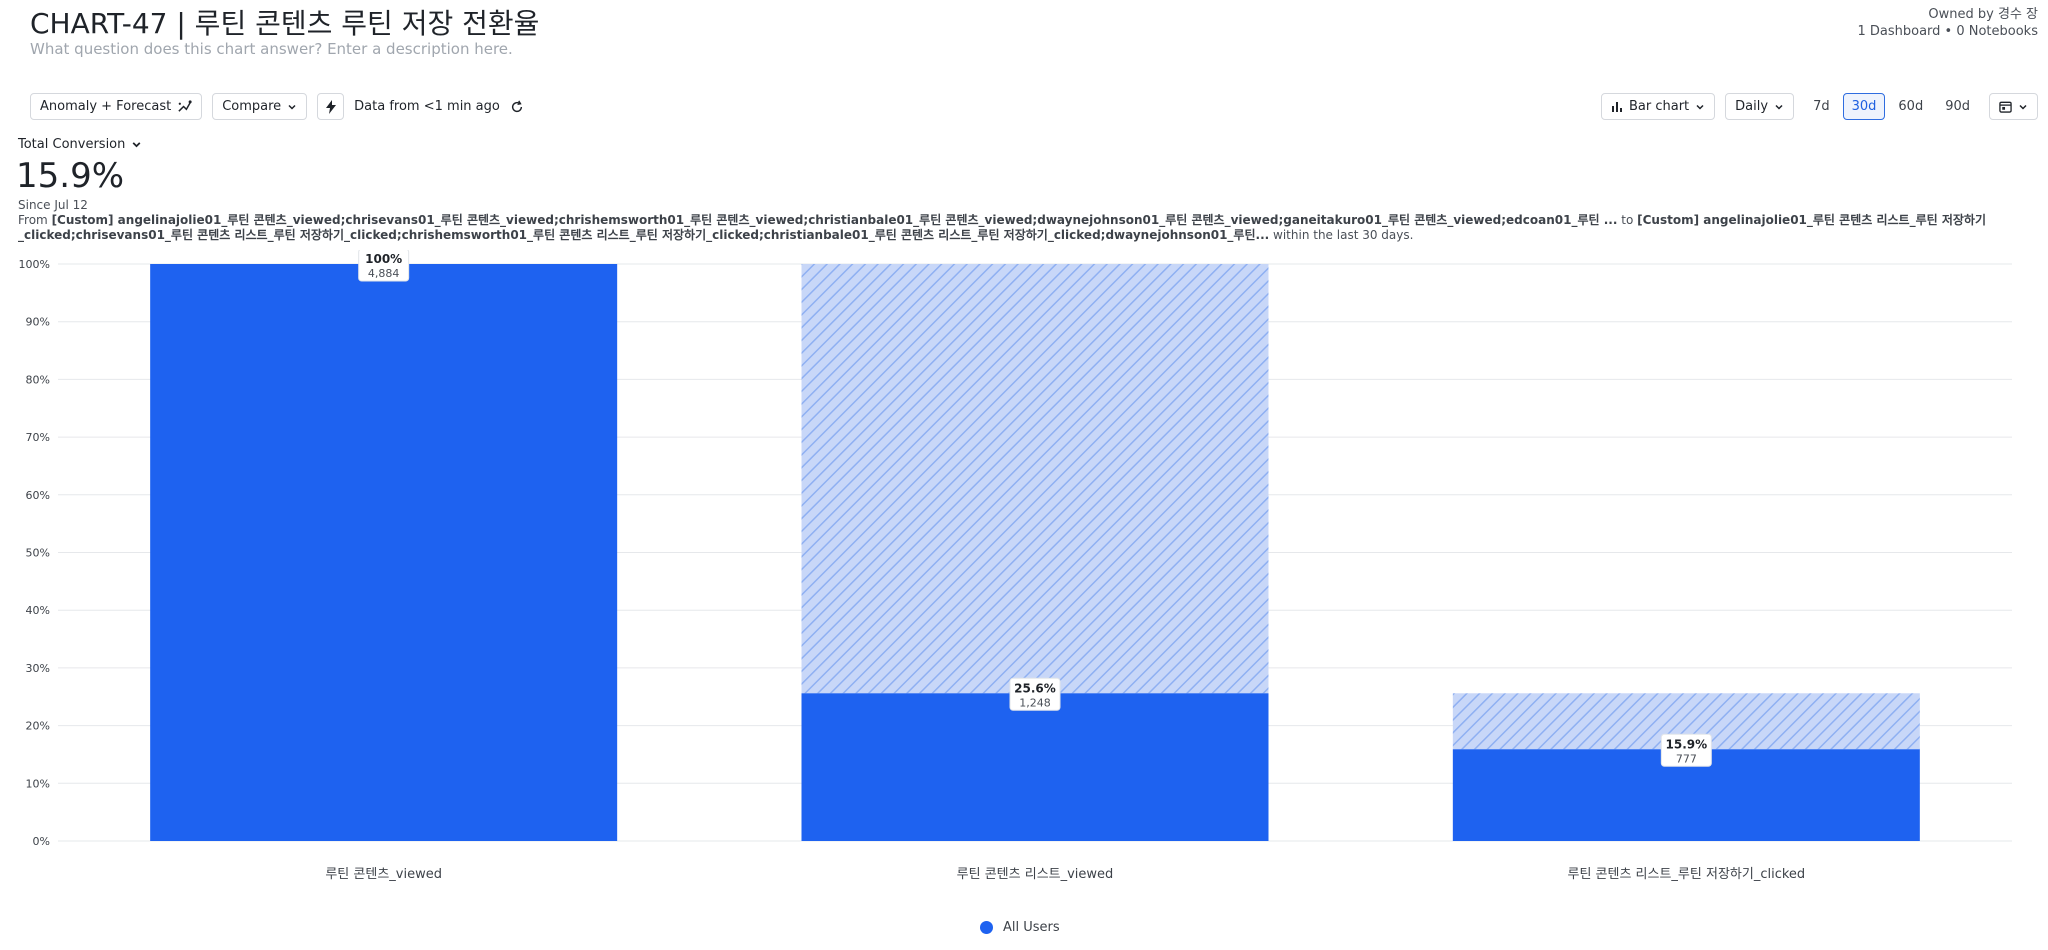 Image resolution: width=2048 pixels, height=950 pixels. I want to click on data-freshness-label: Data from <1 min ago, so click(427, 106).